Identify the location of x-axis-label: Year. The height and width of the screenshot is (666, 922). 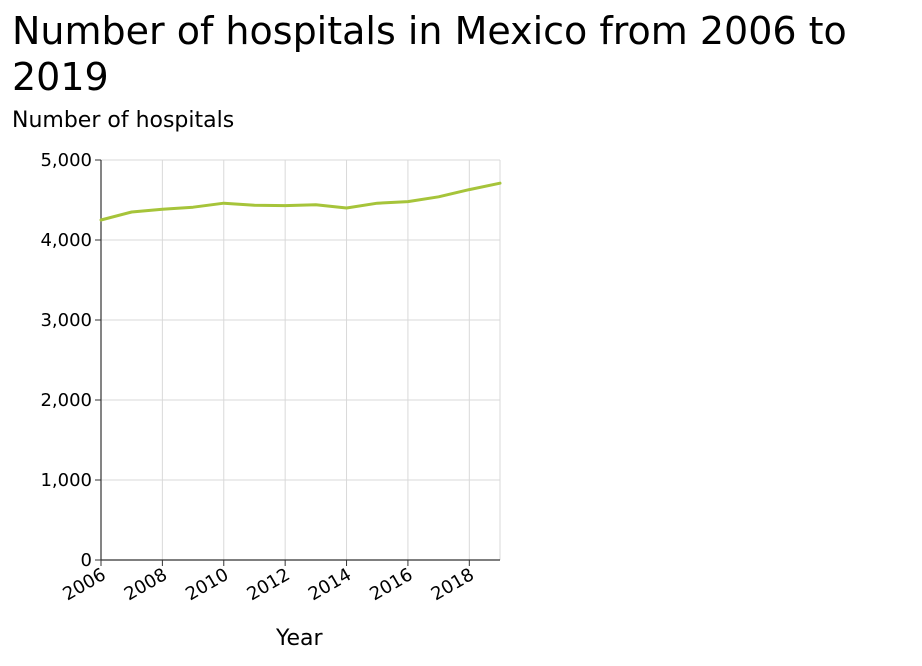
(299, 638).